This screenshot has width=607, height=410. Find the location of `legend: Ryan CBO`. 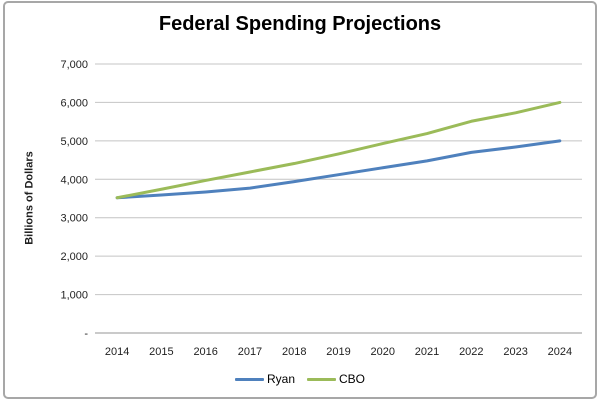

legend: Ryan CBO is located at coordinates (300, 379).